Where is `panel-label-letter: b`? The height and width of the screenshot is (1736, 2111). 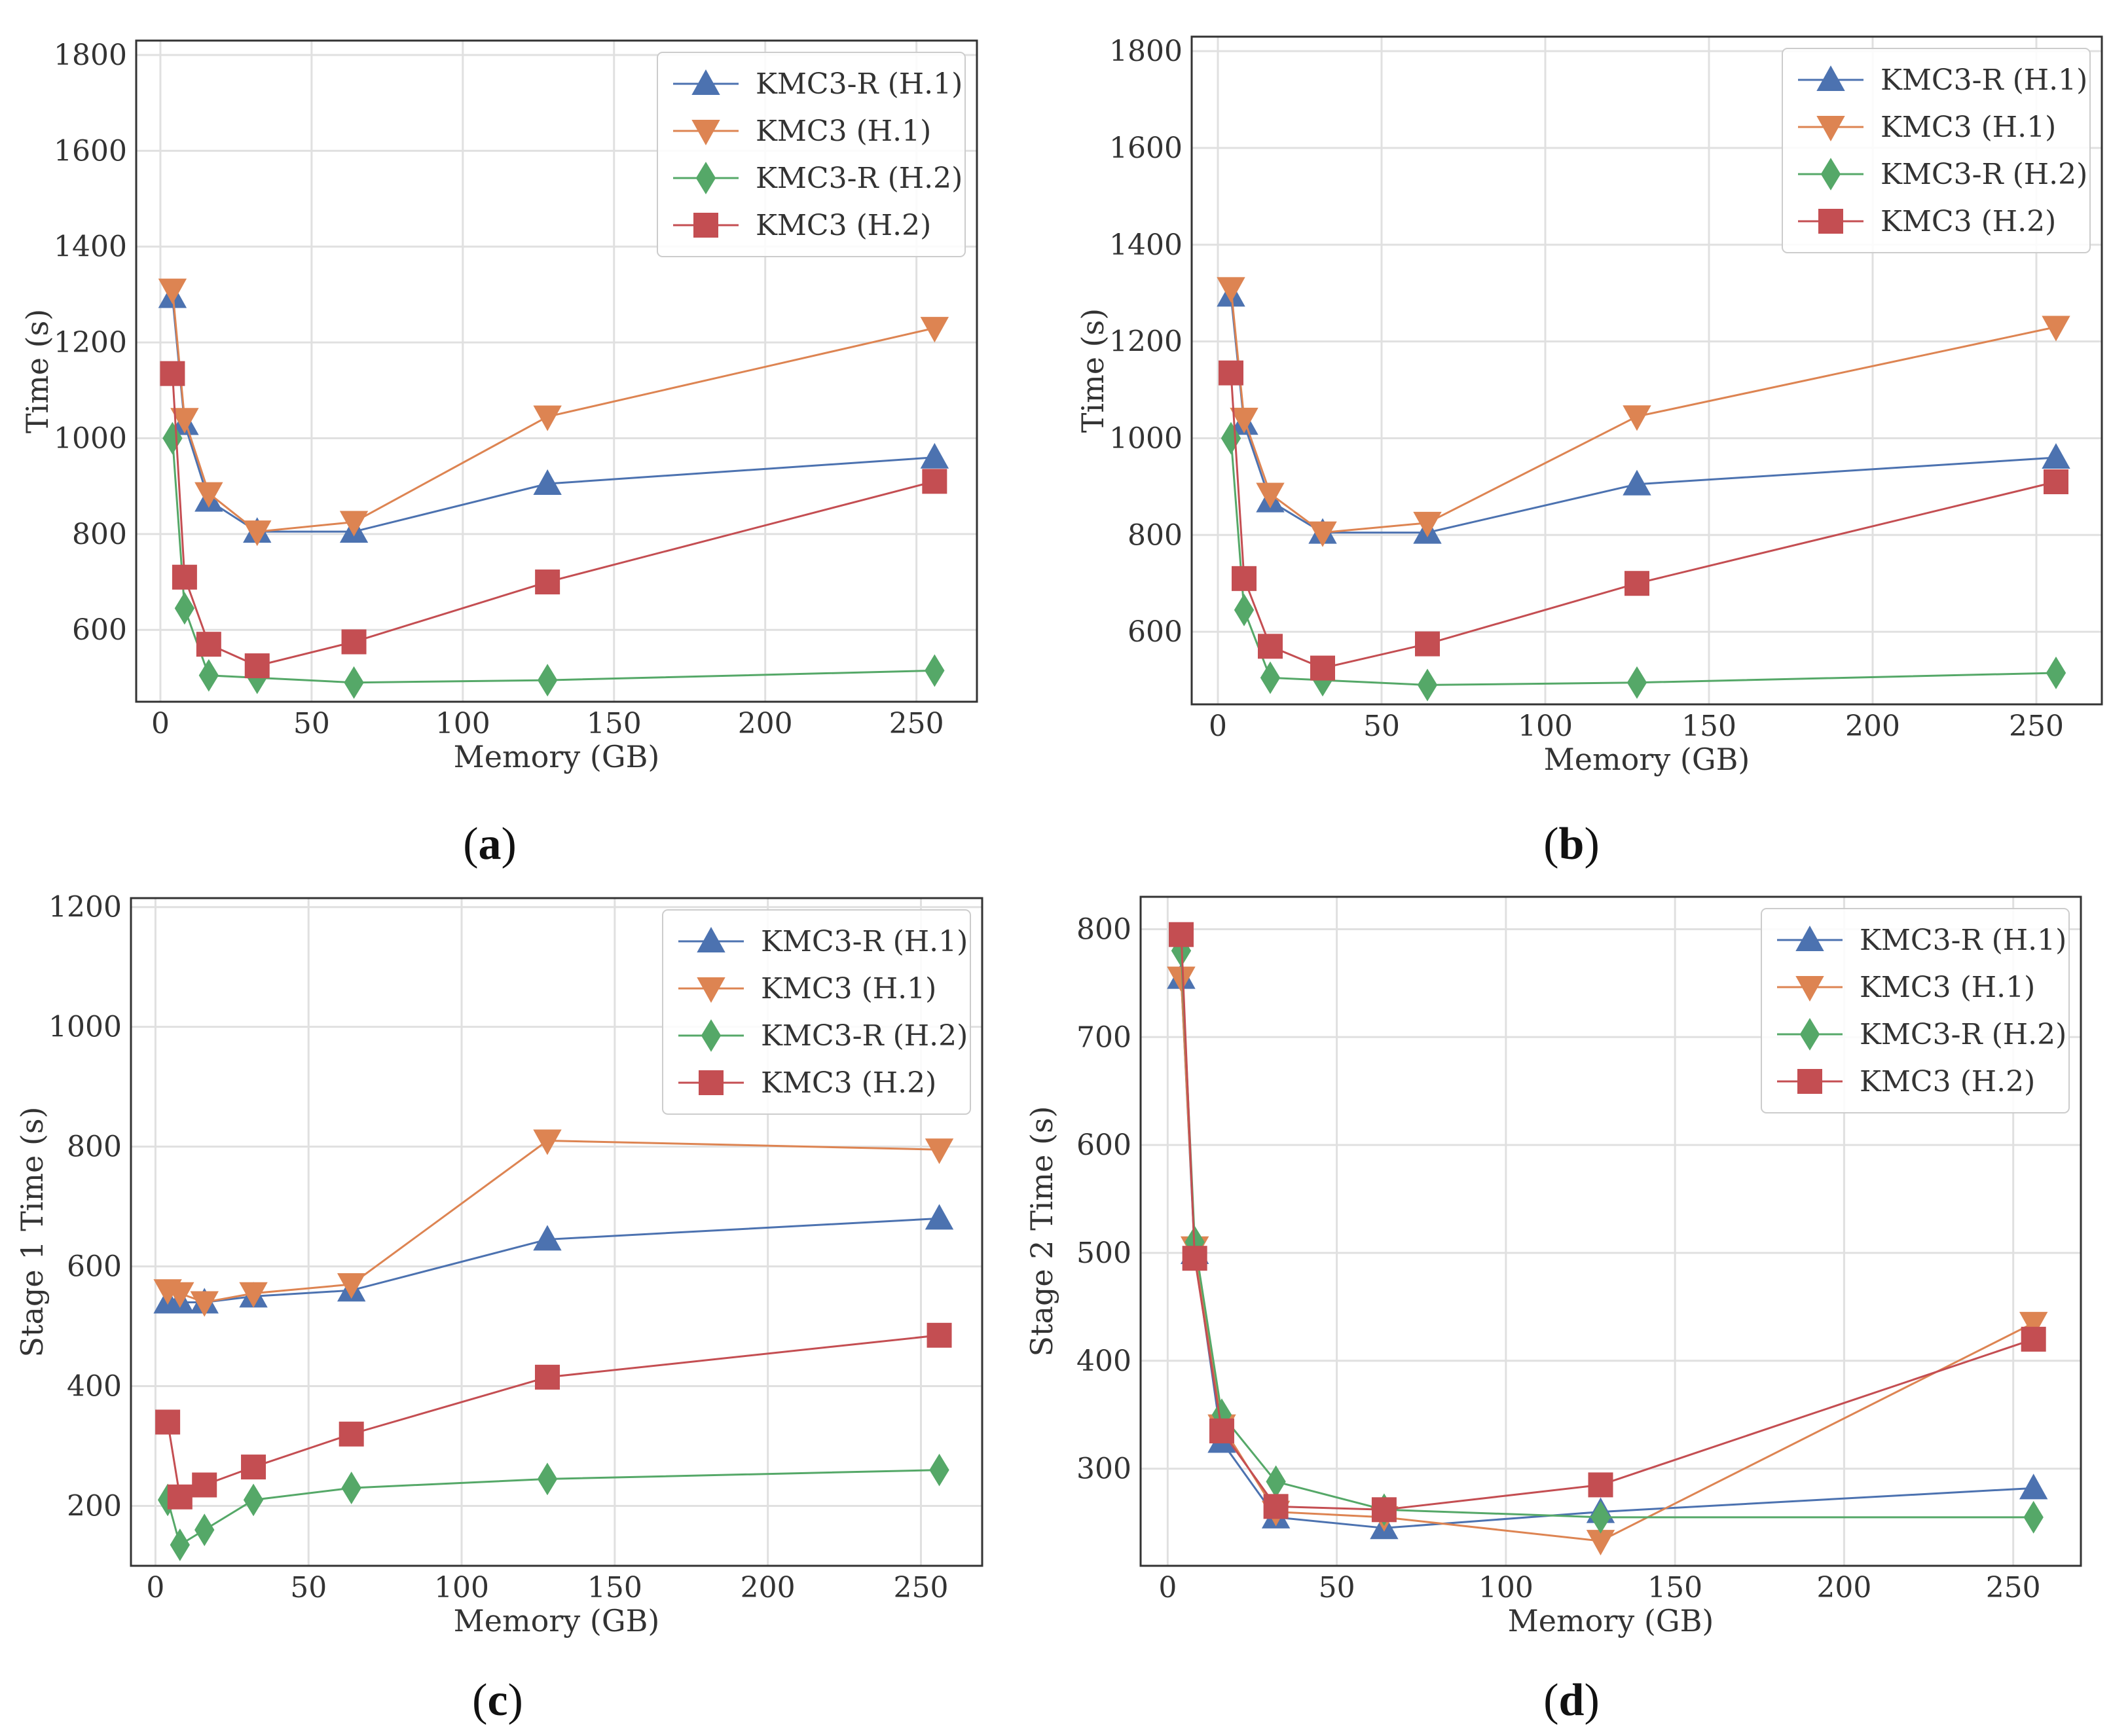 panel-label-letter: b is located at coordinates (1572, 844).